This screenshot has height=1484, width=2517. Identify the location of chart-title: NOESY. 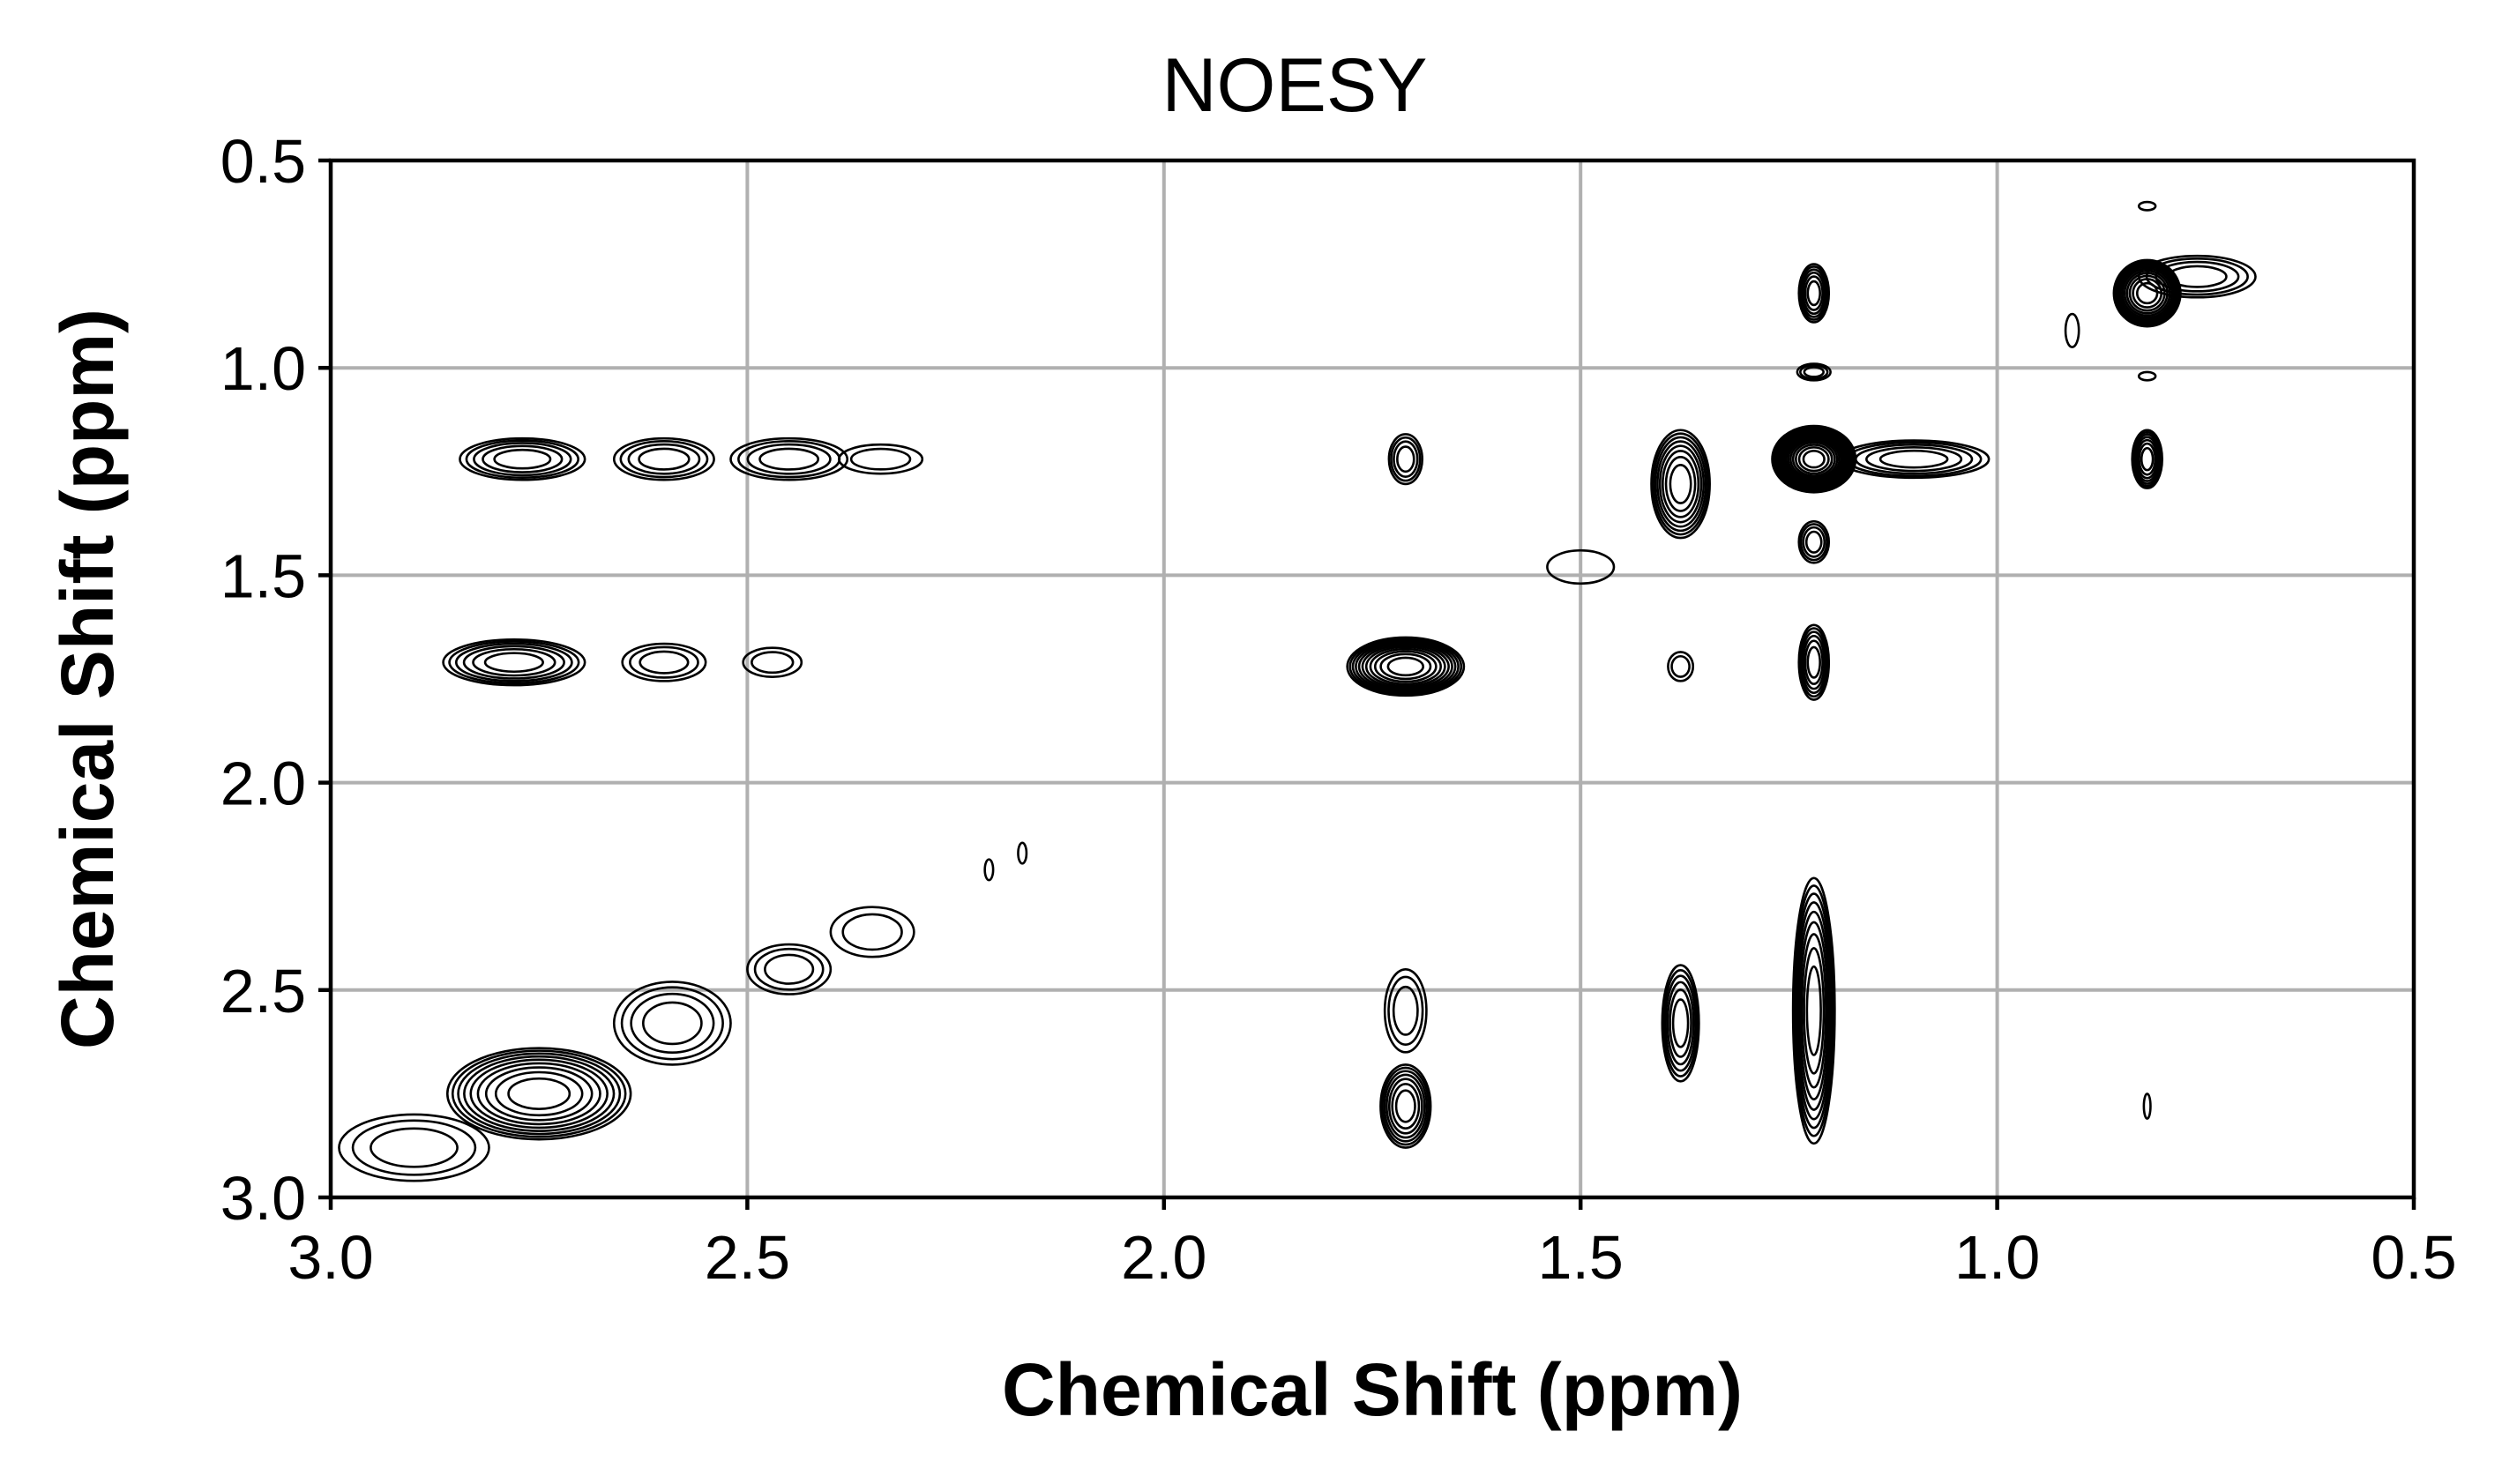
(1294, 85).